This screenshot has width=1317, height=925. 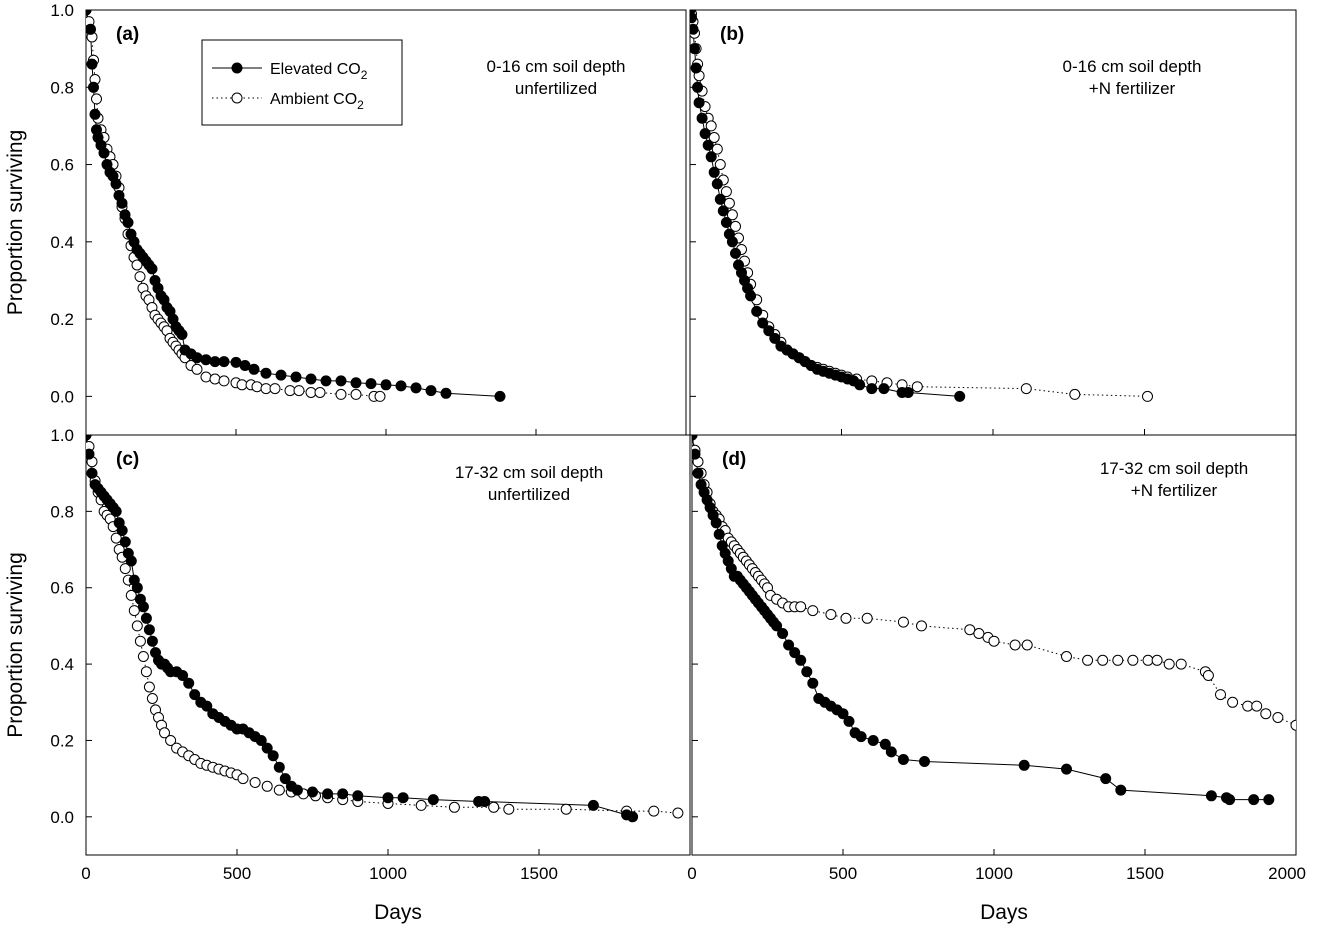 I want to click on panel-label: (b), so click(x=732, y=34).